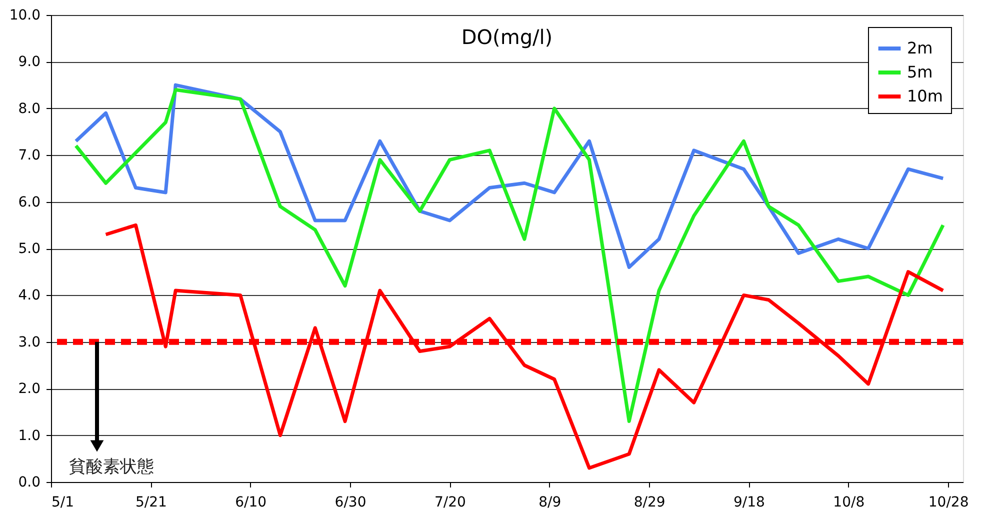  What do you see at coordinates (24, 16) in the screenshot?
I see `y-tick-label: 10.0` at bounding box center [24, 16].